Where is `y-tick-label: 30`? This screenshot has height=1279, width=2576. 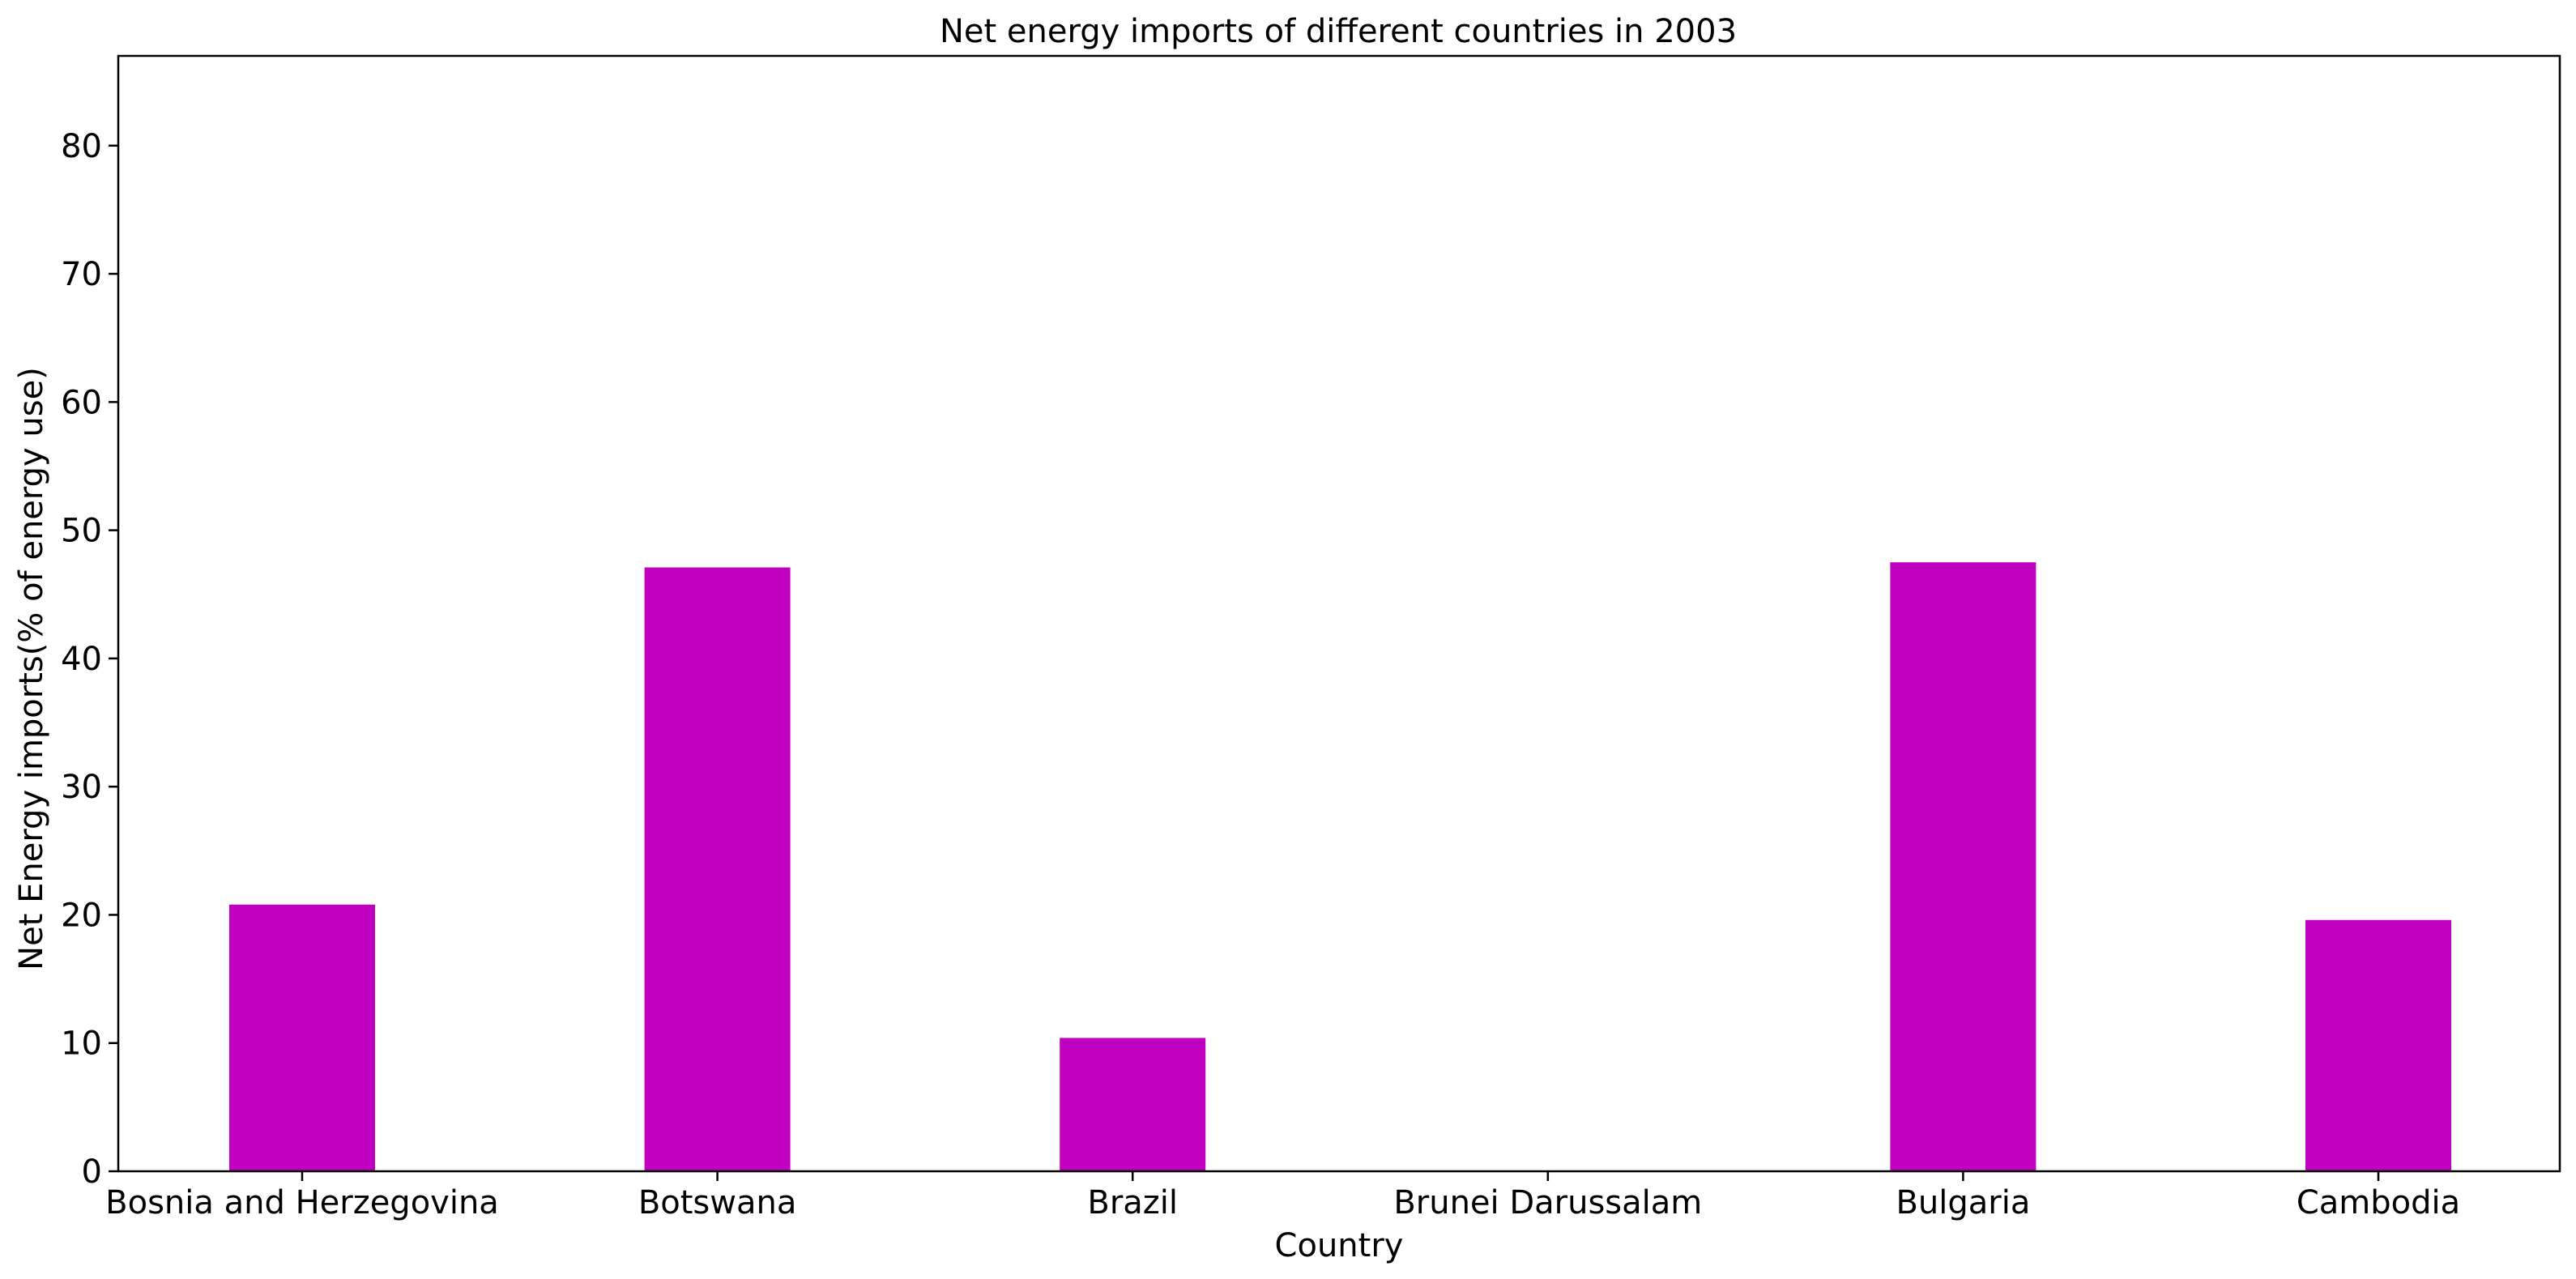
y-tick-label: 30 is located at coordinates (81, 787).